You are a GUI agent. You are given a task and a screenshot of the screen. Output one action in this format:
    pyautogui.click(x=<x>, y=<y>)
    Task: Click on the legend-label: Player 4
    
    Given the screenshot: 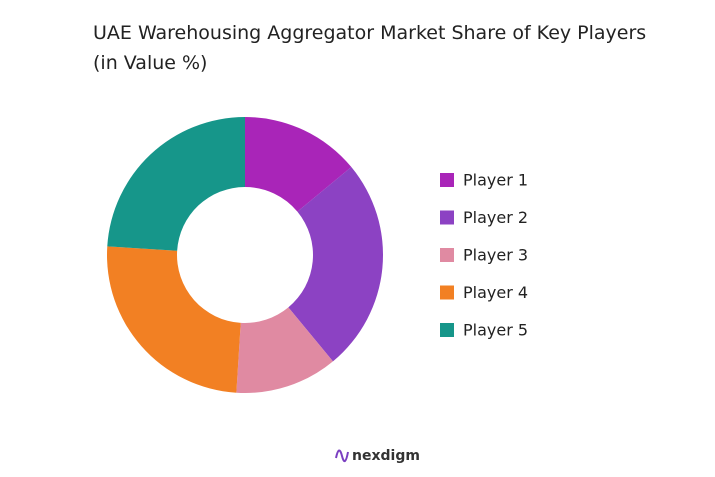 What is the action you would take?
    pyautogui.click(x=495, y=292)
    